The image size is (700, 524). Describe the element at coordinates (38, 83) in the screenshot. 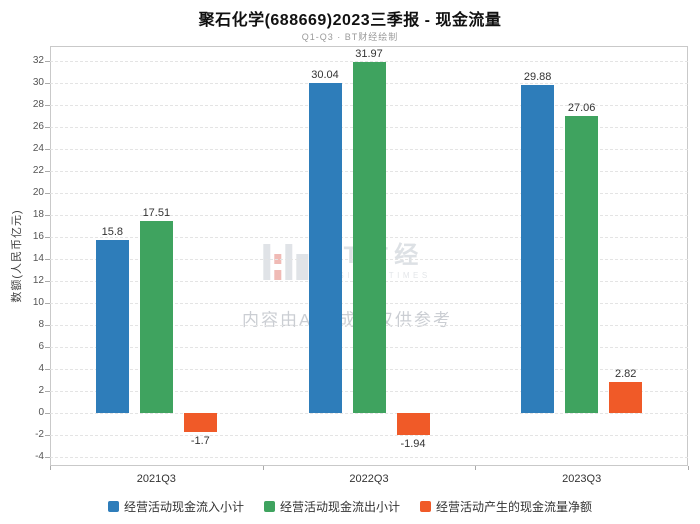

I see `y-tick-label: 30` at that location.